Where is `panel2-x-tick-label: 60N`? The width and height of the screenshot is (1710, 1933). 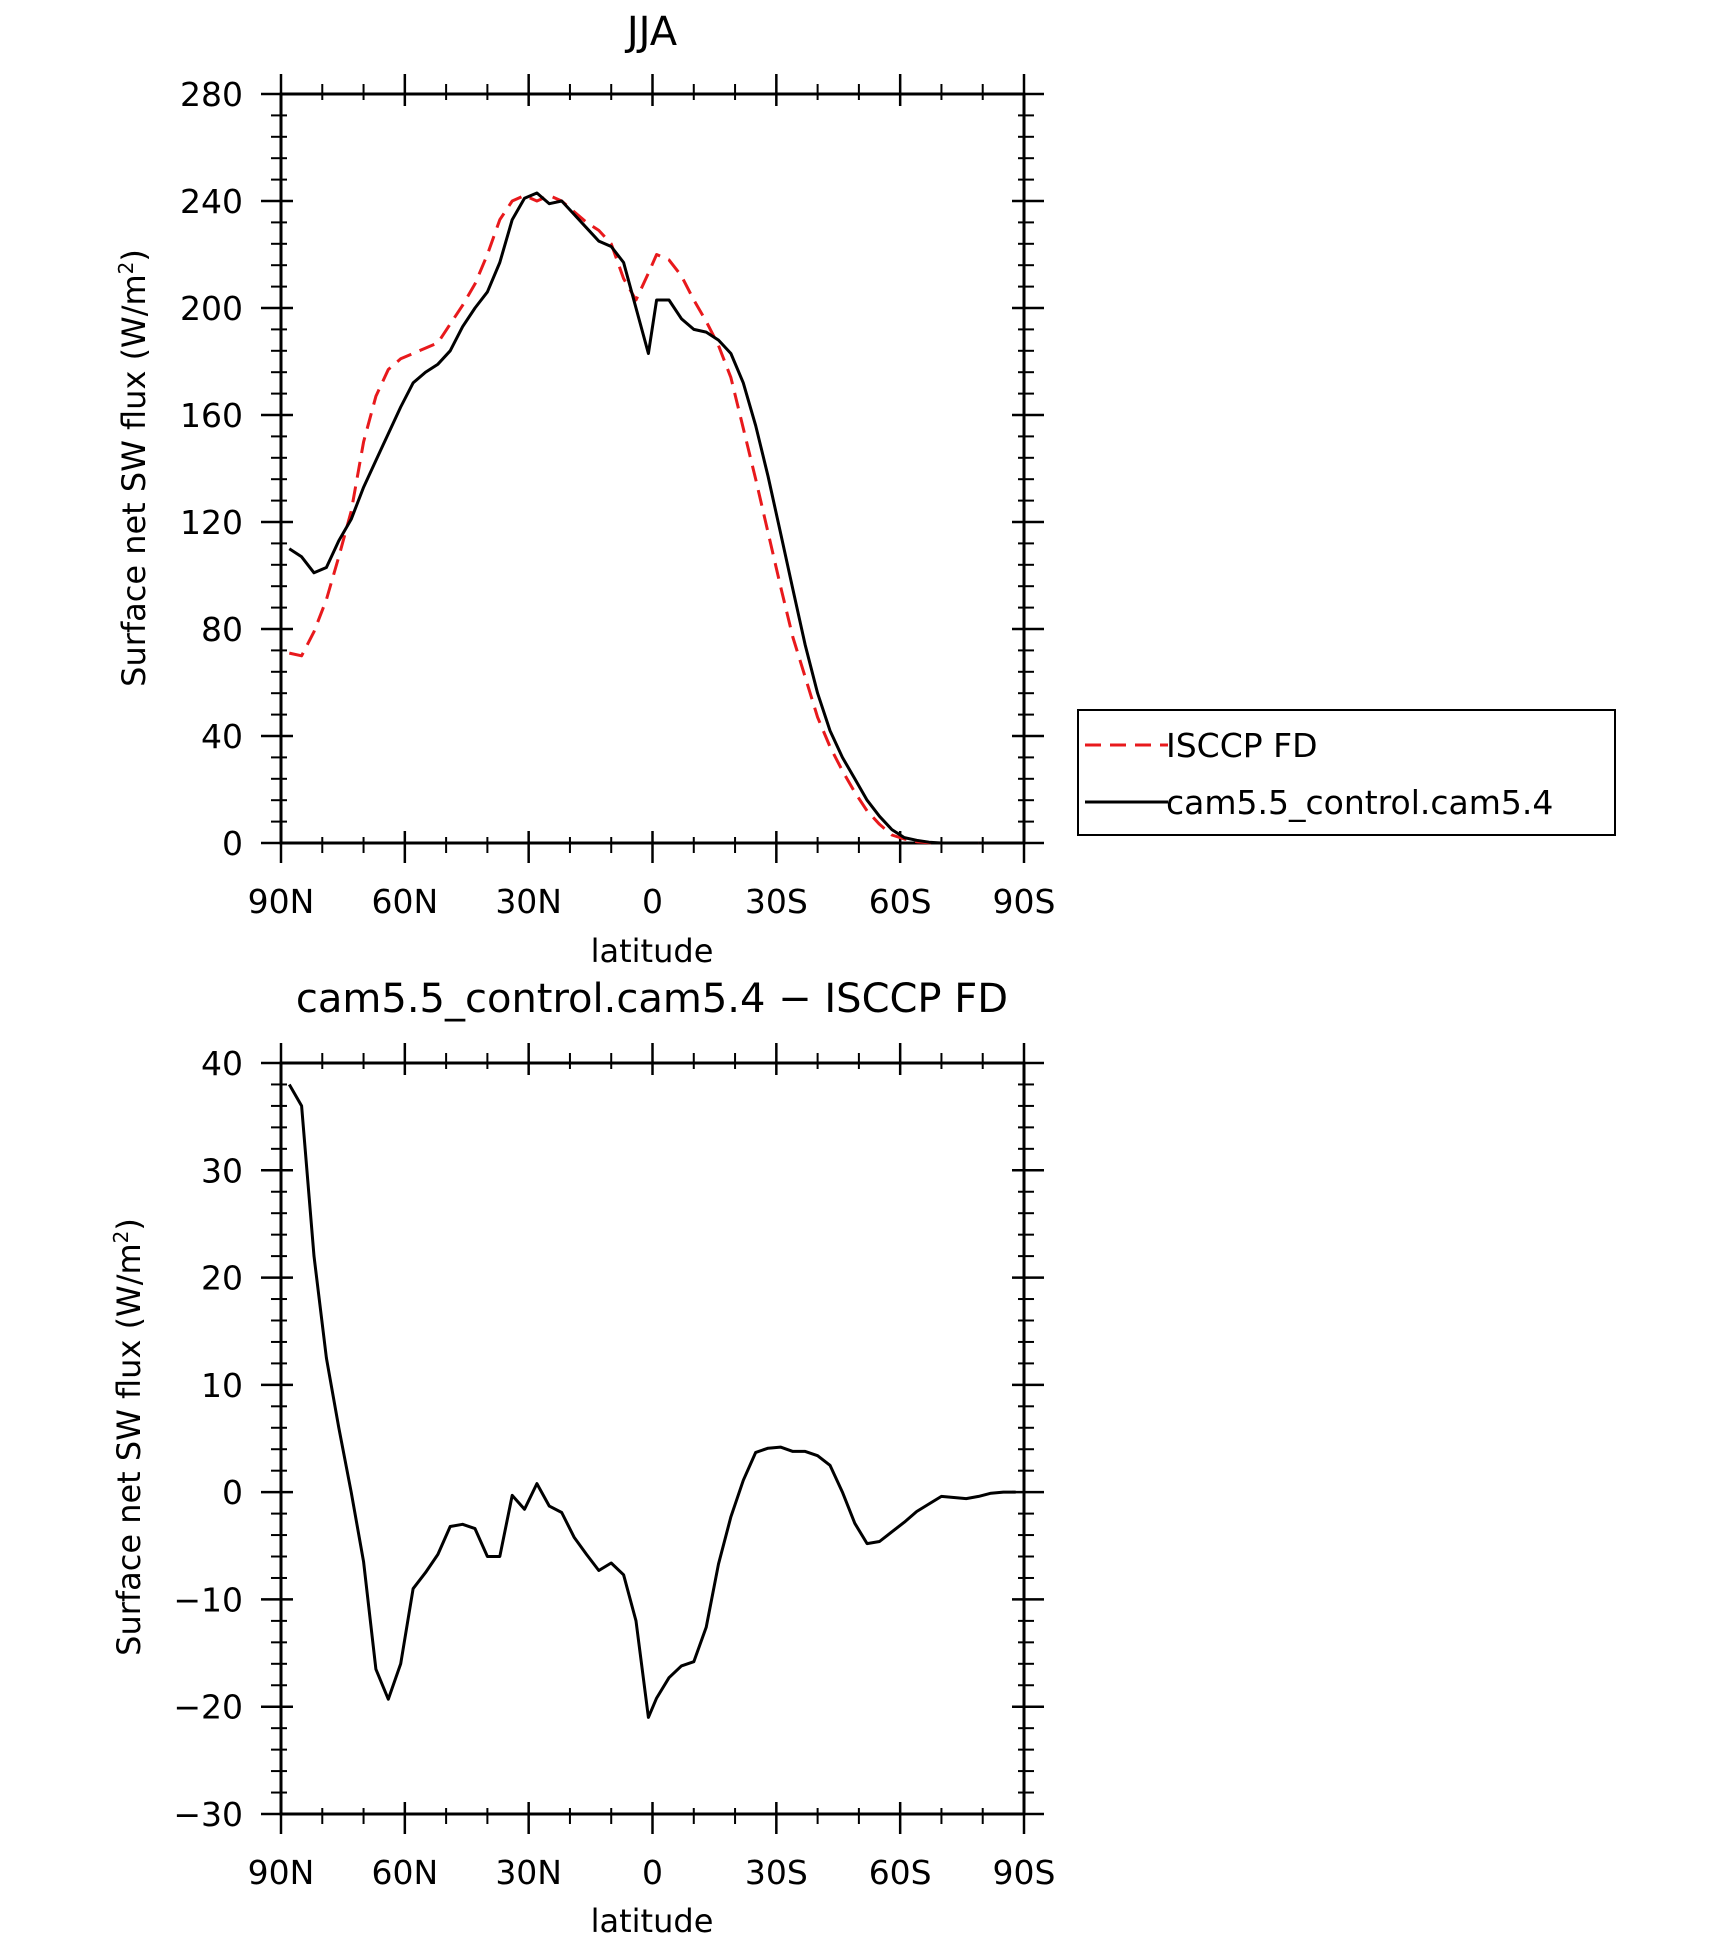
panel2-x-tick-label: 60N is located at coordinates (404, 1872).